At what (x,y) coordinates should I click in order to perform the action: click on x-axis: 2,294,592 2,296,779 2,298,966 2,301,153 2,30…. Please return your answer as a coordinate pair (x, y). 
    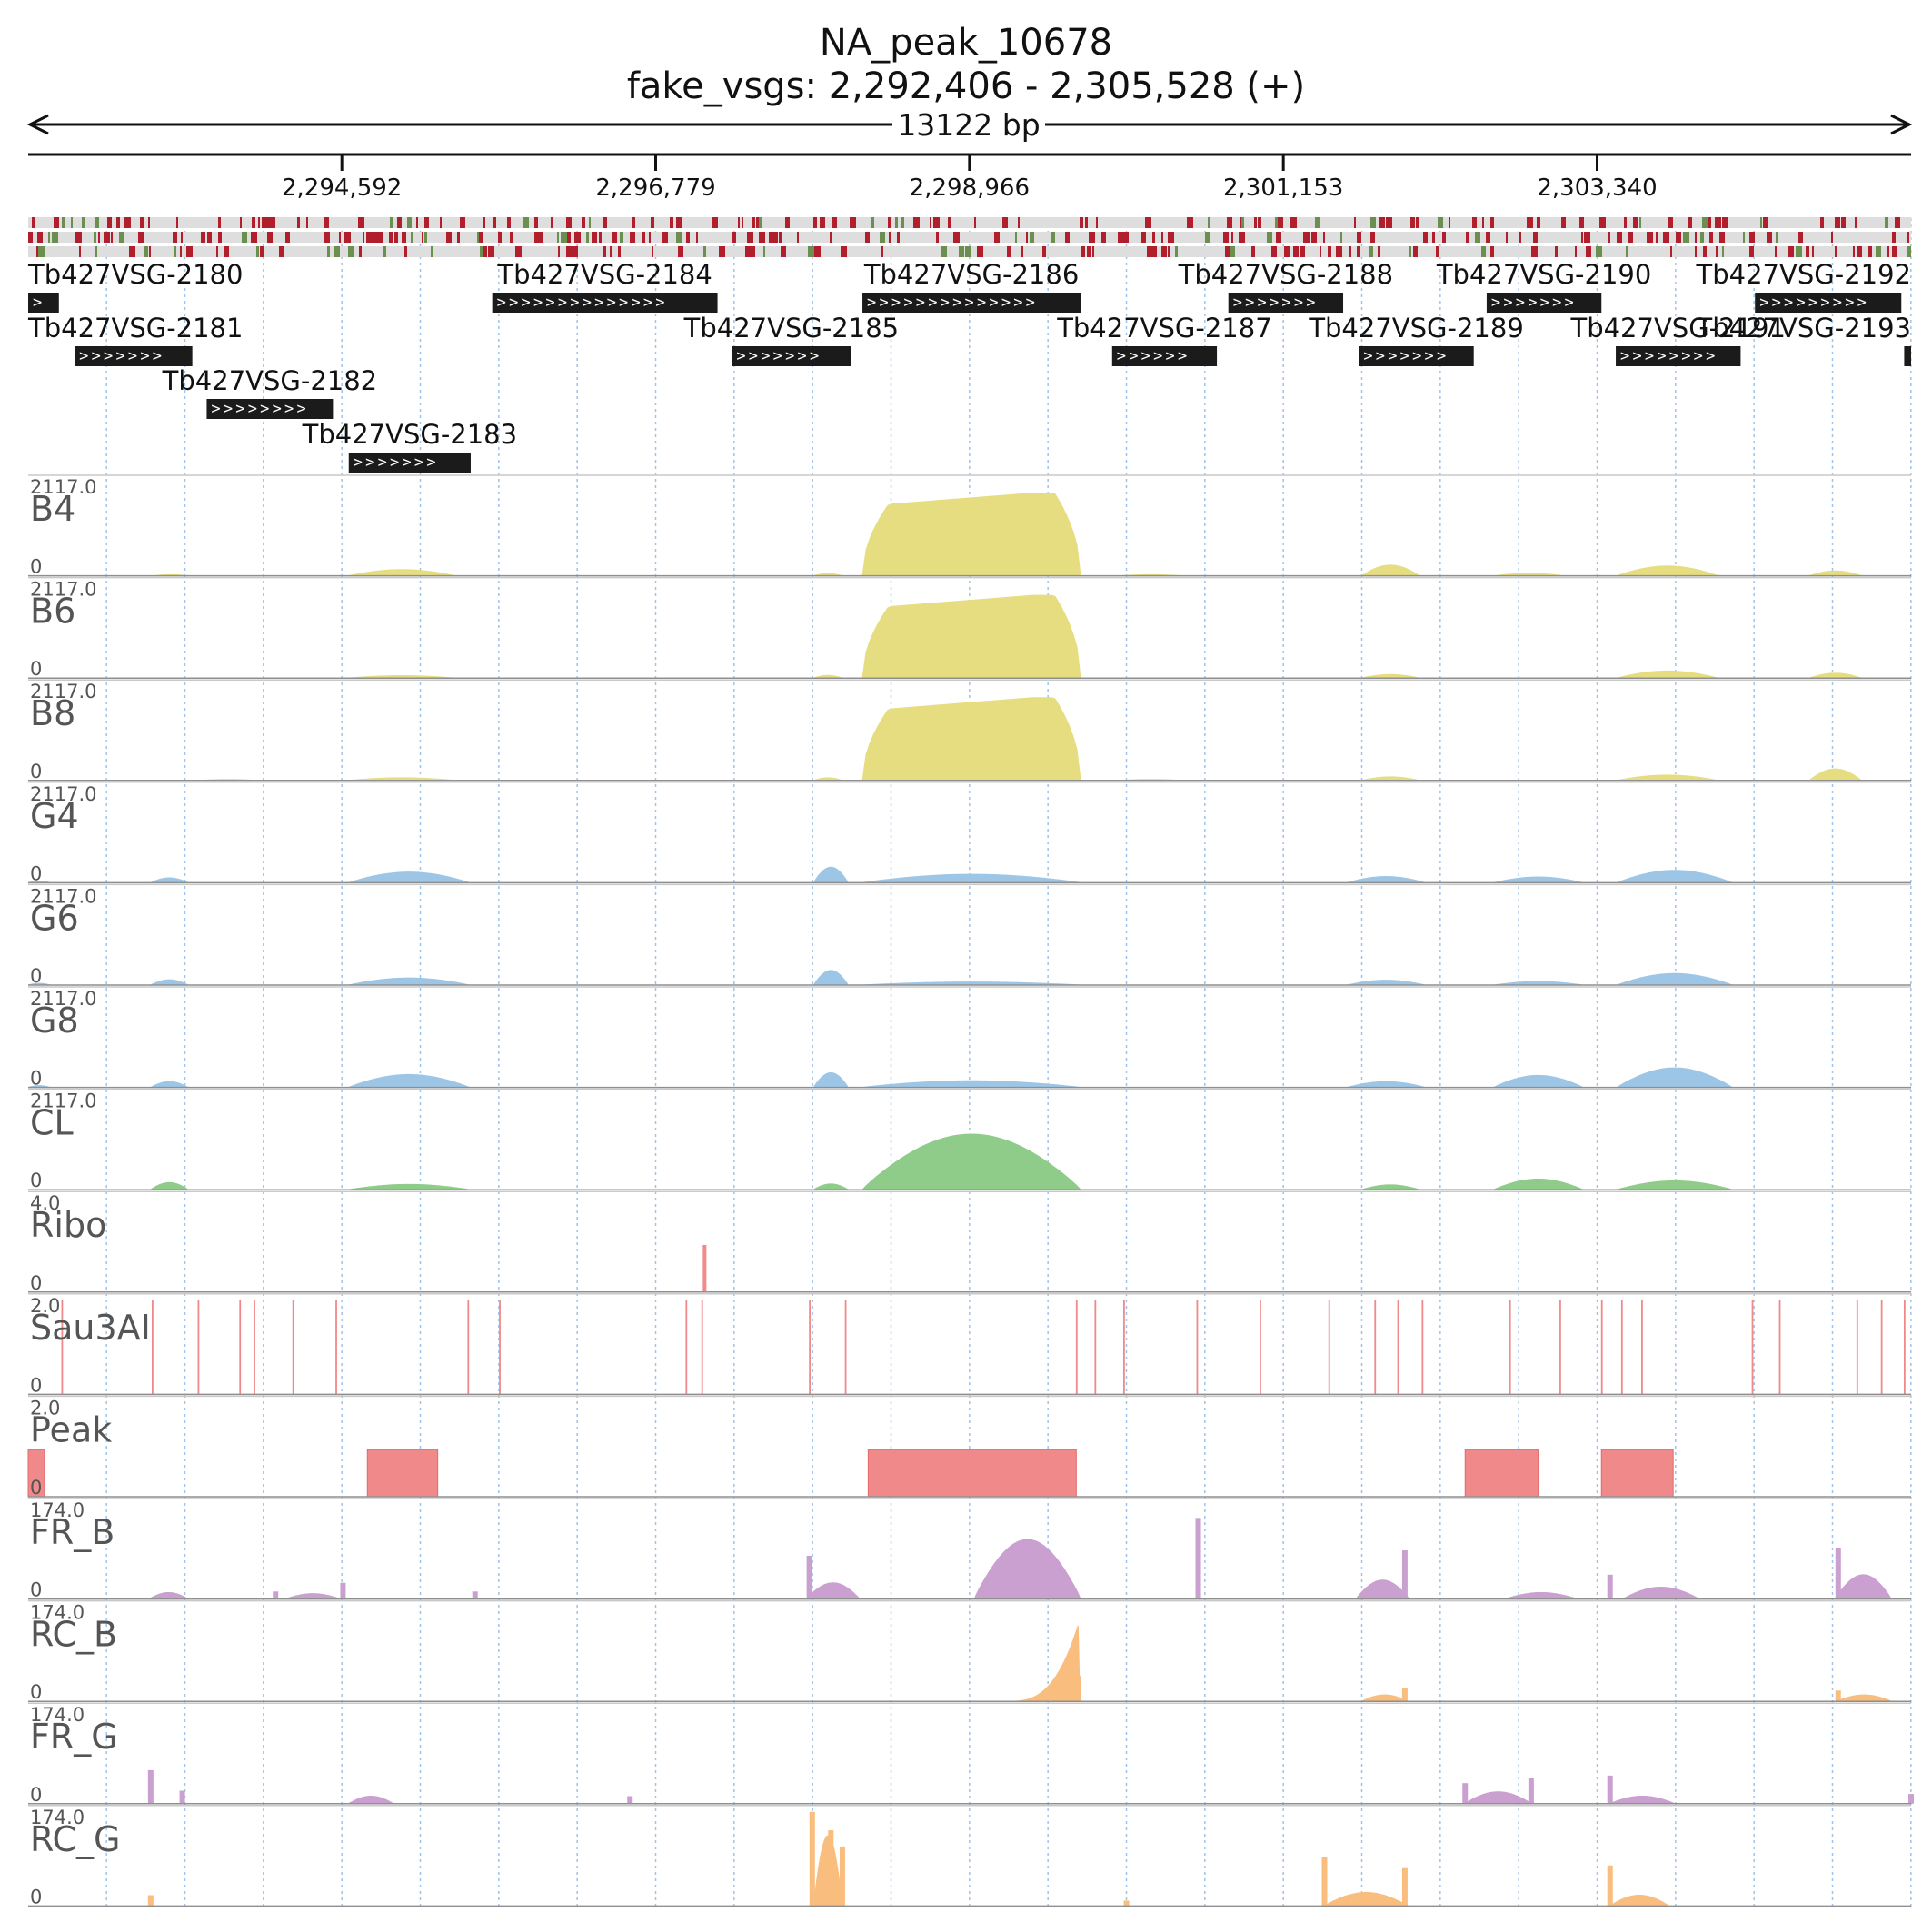
    Looking at the image, I should click on (970, 177).